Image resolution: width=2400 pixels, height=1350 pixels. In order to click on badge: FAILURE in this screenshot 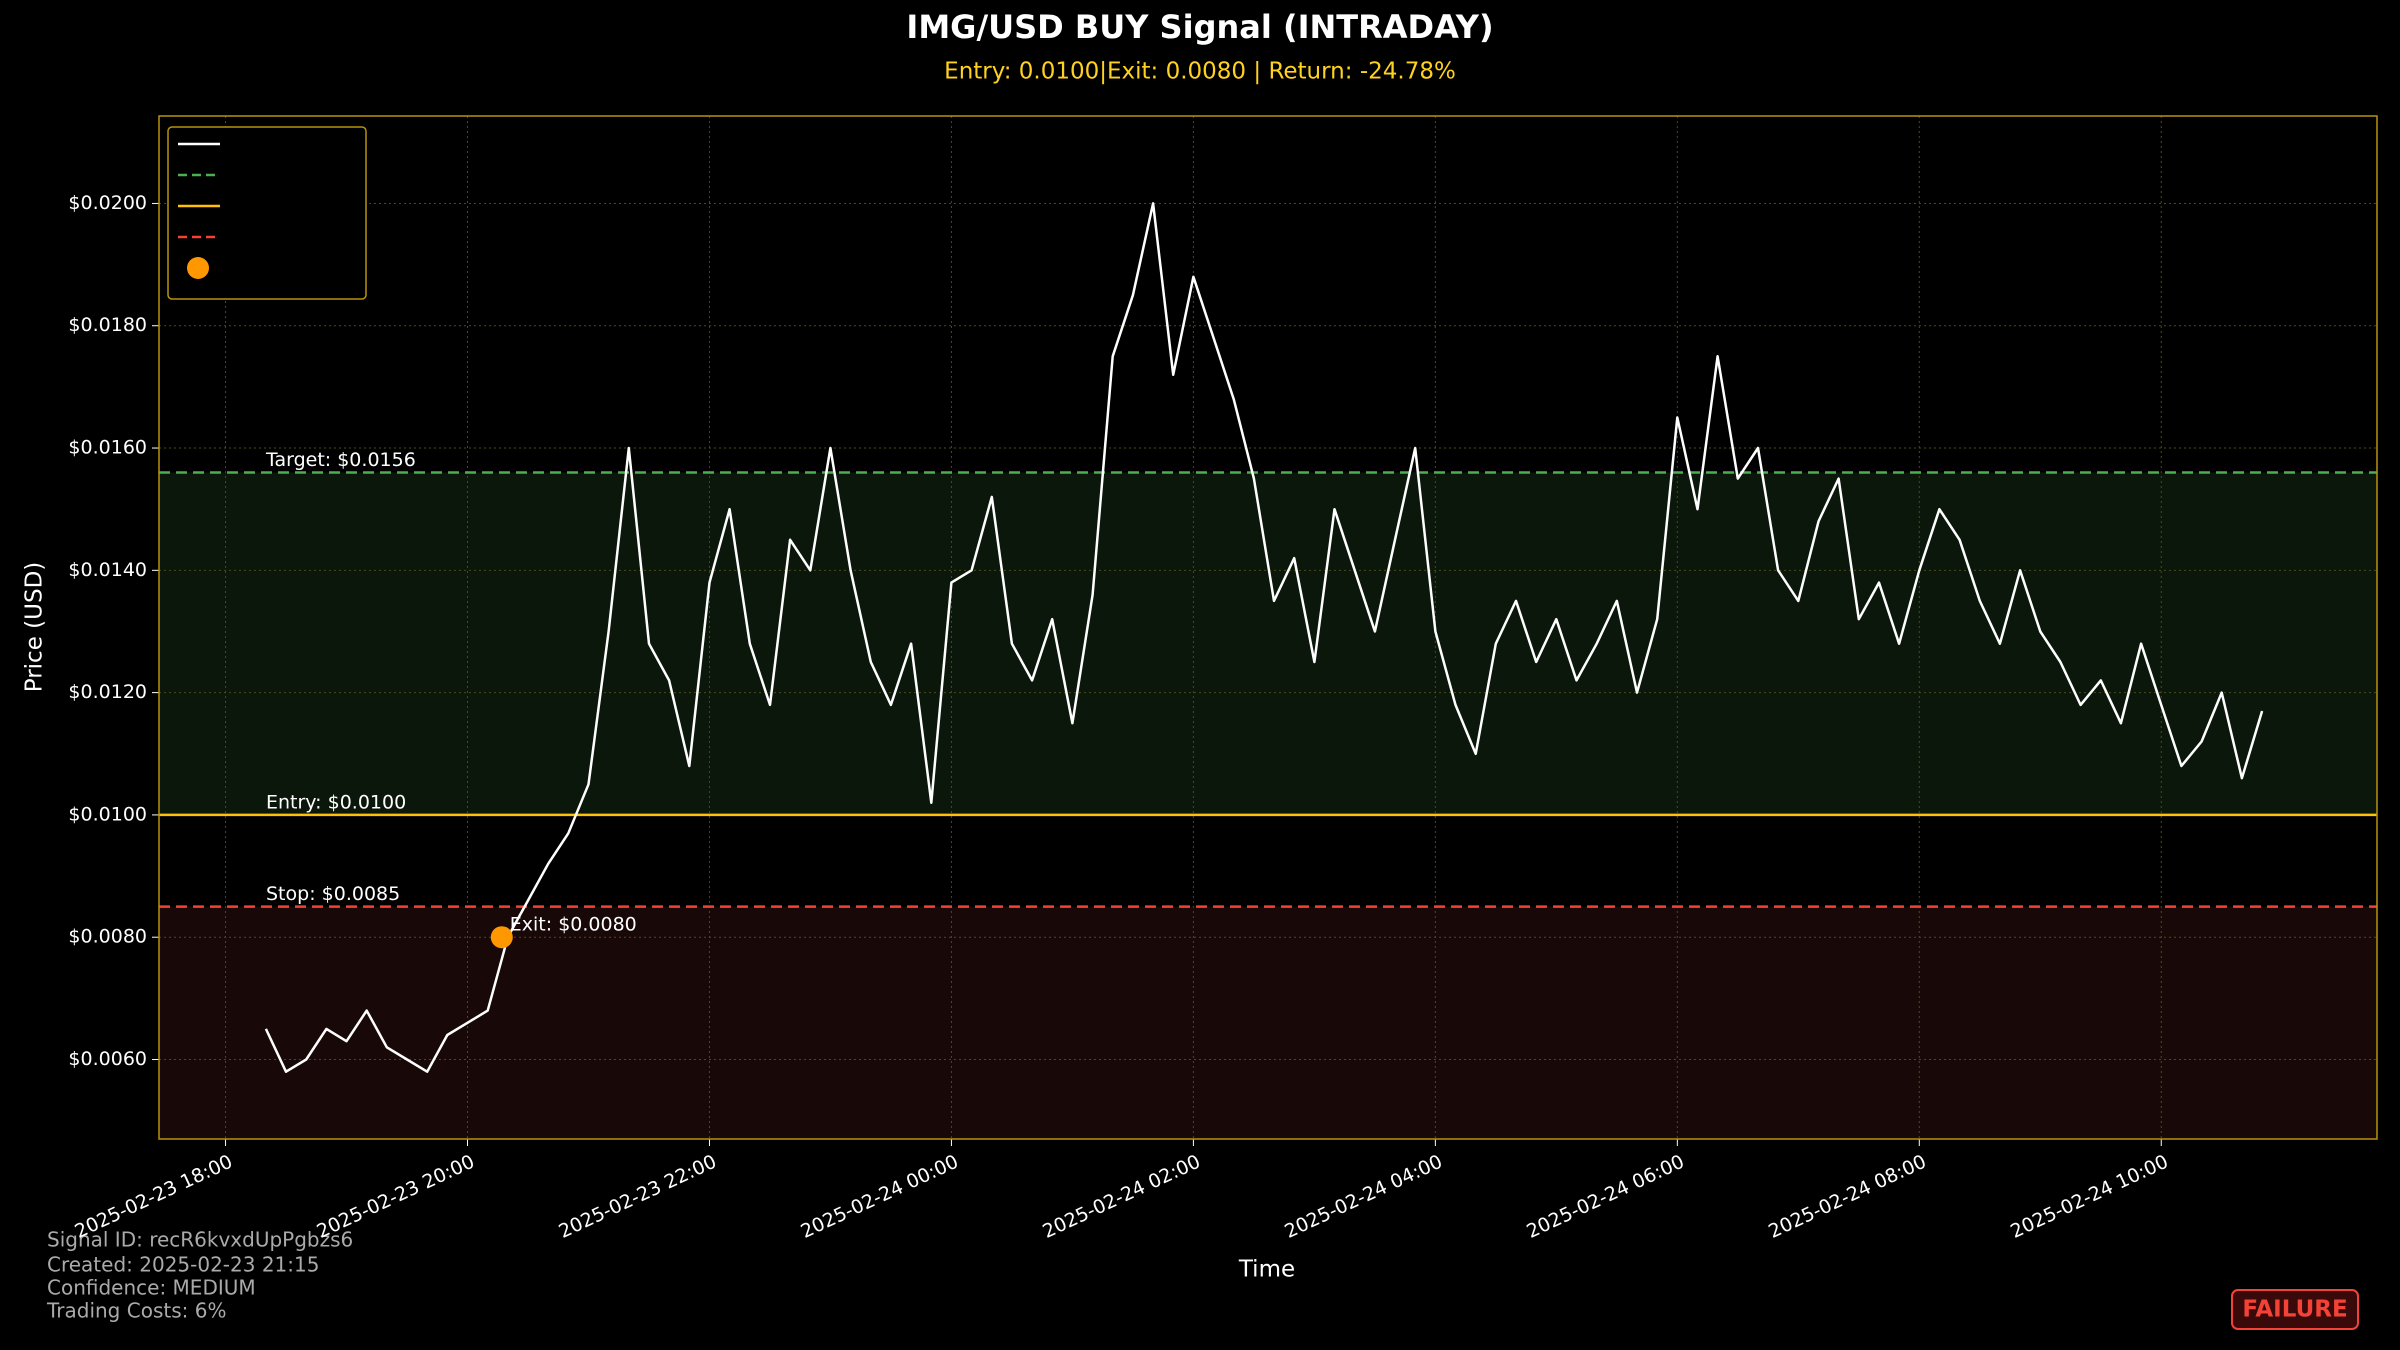, I will do `click(2294, 1310)`.